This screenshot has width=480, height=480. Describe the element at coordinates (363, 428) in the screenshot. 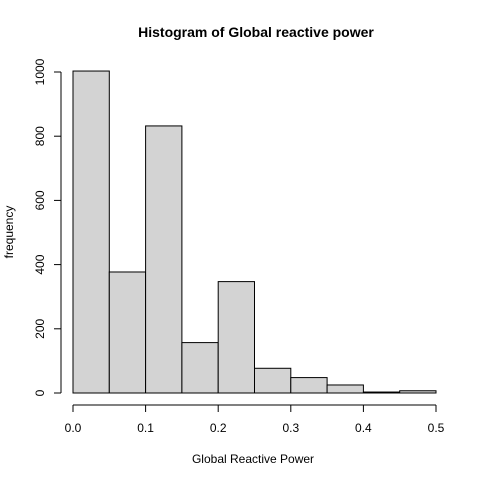

I see `x-tick-label: 0.4` at that location.